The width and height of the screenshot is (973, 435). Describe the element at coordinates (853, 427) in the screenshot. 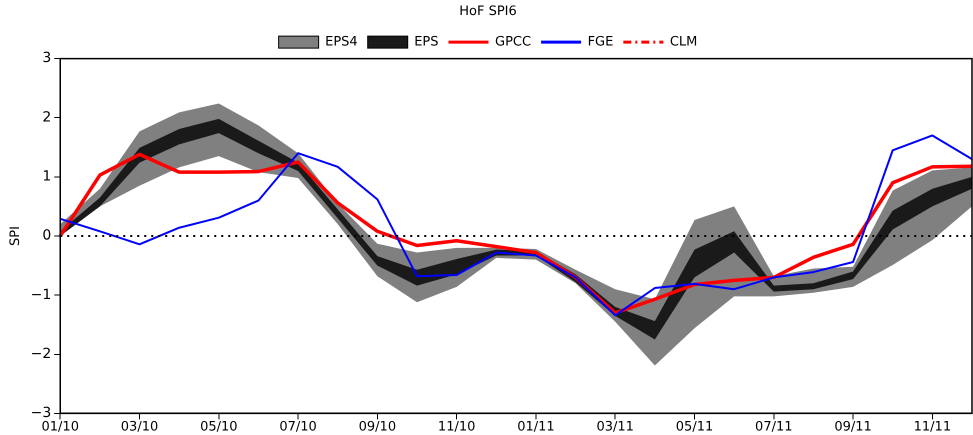

I see `x-tick-label: 09/11` at that location.